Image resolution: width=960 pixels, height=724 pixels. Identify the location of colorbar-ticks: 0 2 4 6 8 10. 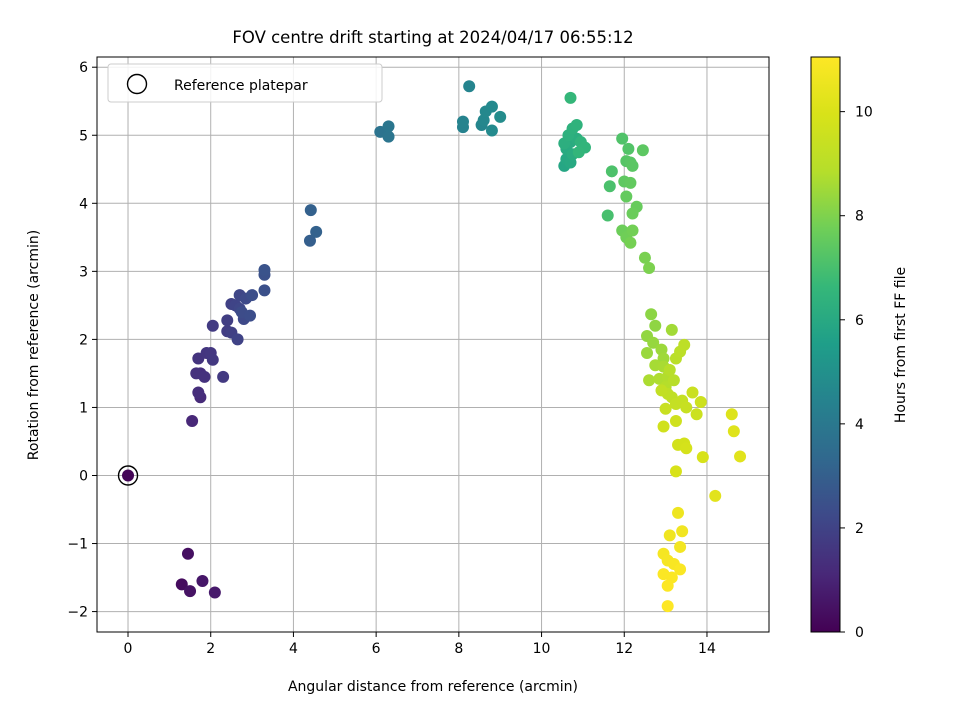
(856, 373).